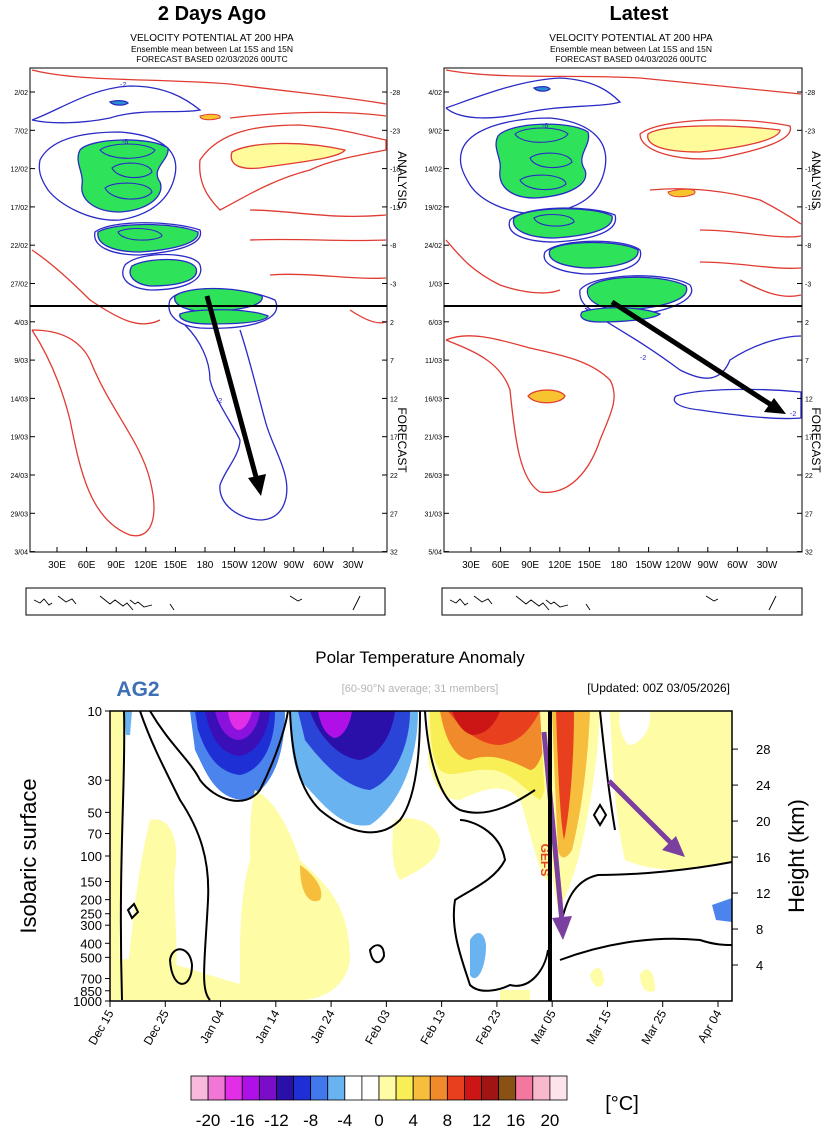 Image resolution: width=828 pixels, height=1129 pixels. I want to click on date-tick-label: Jan 04, so click(212, 1026).